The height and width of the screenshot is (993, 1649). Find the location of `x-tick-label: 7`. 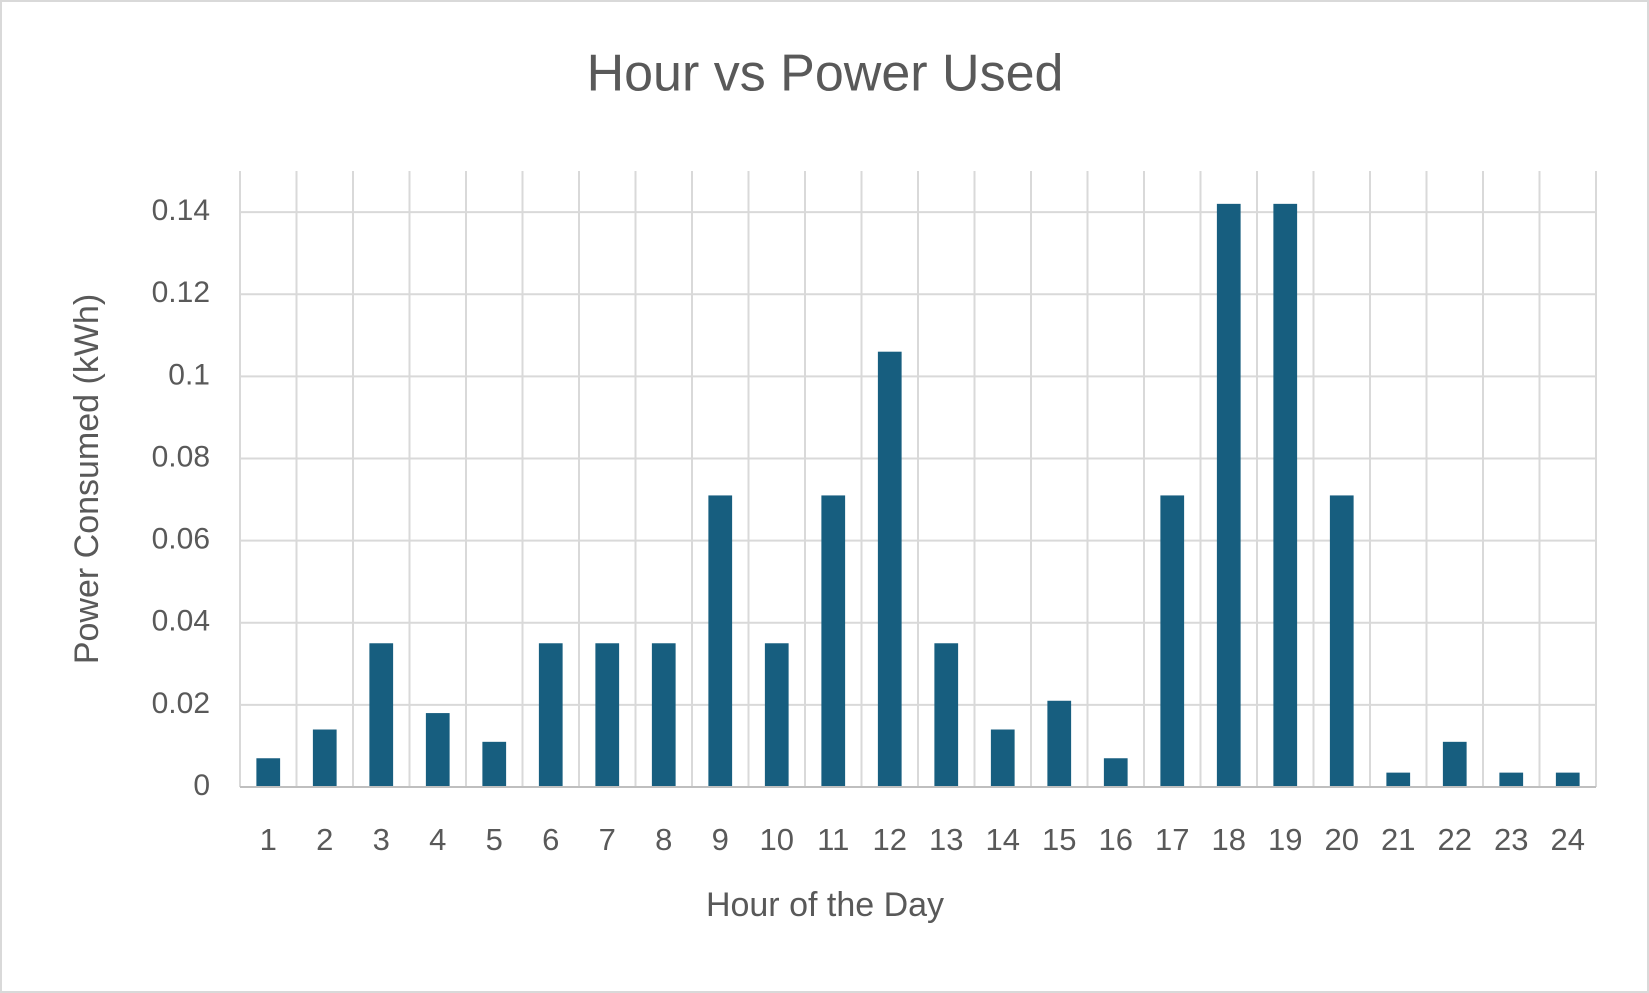

x-tick-label: 7 is located at coordinates (607, 839).